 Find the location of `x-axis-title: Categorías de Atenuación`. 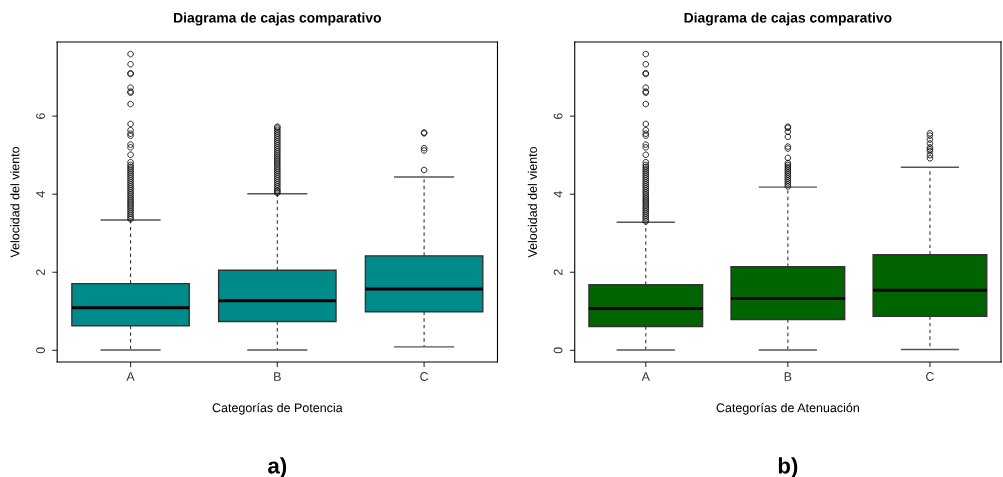

x-axis-title: Categorías de Atenuación is located at coordinates (787, 408).